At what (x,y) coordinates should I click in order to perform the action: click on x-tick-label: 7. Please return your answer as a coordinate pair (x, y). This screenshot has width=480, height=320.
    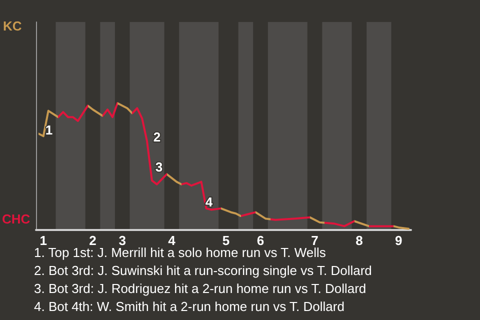
    Looking at the image, I should click on (314, 240).